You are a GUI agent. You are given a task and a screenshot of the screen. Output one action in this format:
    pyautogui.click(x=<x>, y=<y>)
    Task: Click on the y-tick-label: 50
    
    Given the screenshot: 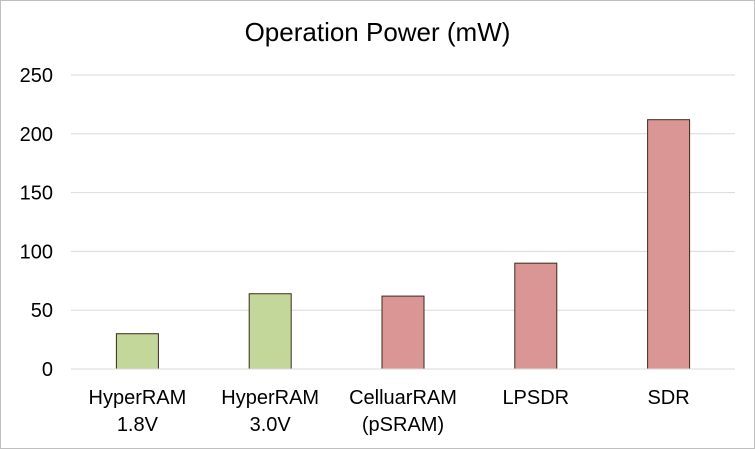 What is the action you would take?
    pyautogui.click(x=42, y=311)
    